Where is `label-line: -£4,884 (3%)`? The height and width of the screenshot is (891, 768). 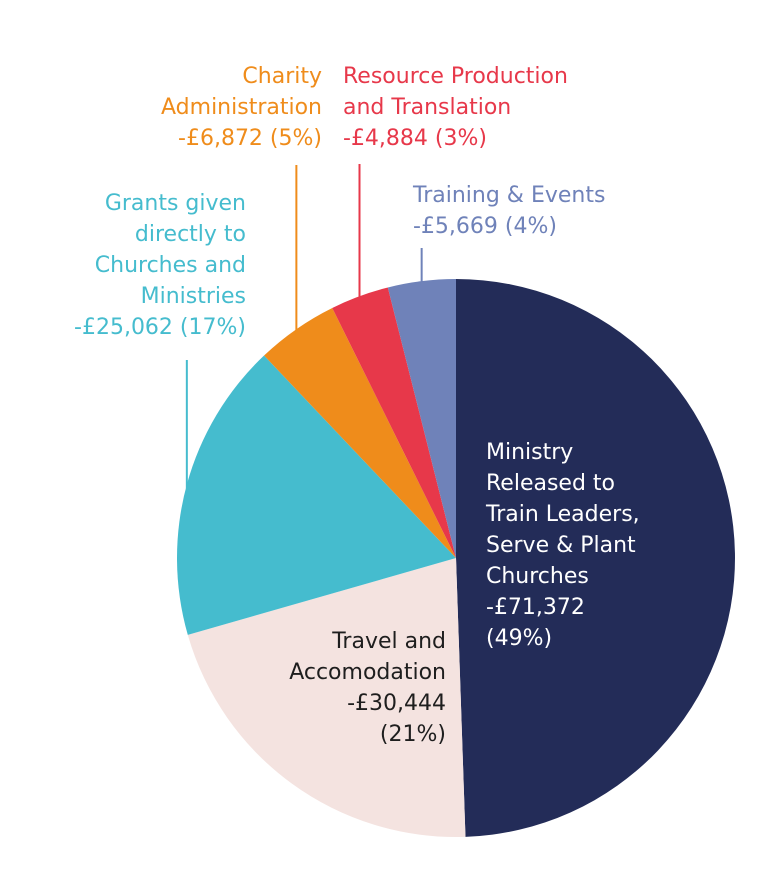 label-line: -£4,884 (3%) is located at coordinates (415, 138).